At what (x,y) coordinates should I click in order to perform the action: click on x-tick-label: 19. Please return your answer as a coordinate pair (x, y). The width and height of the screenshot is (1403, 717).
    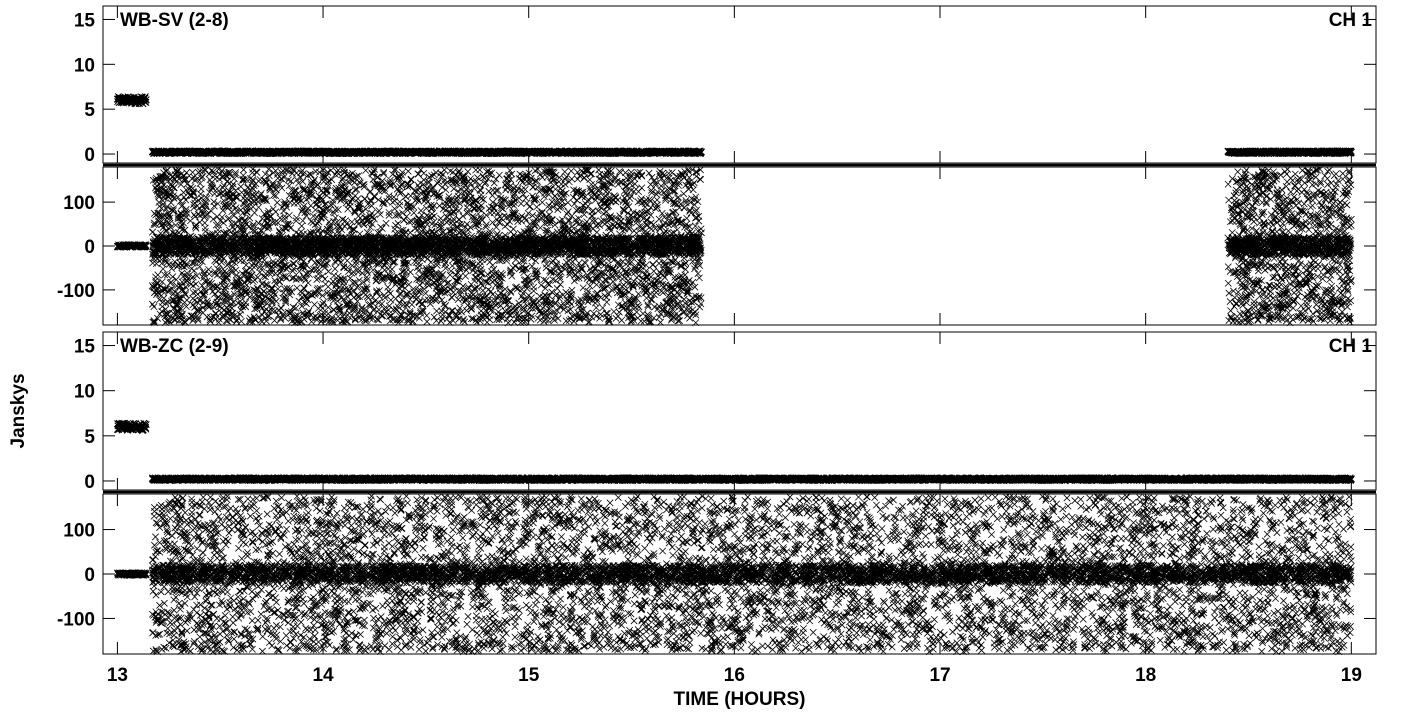
    Looking at the image, I should click on (1351, 675).